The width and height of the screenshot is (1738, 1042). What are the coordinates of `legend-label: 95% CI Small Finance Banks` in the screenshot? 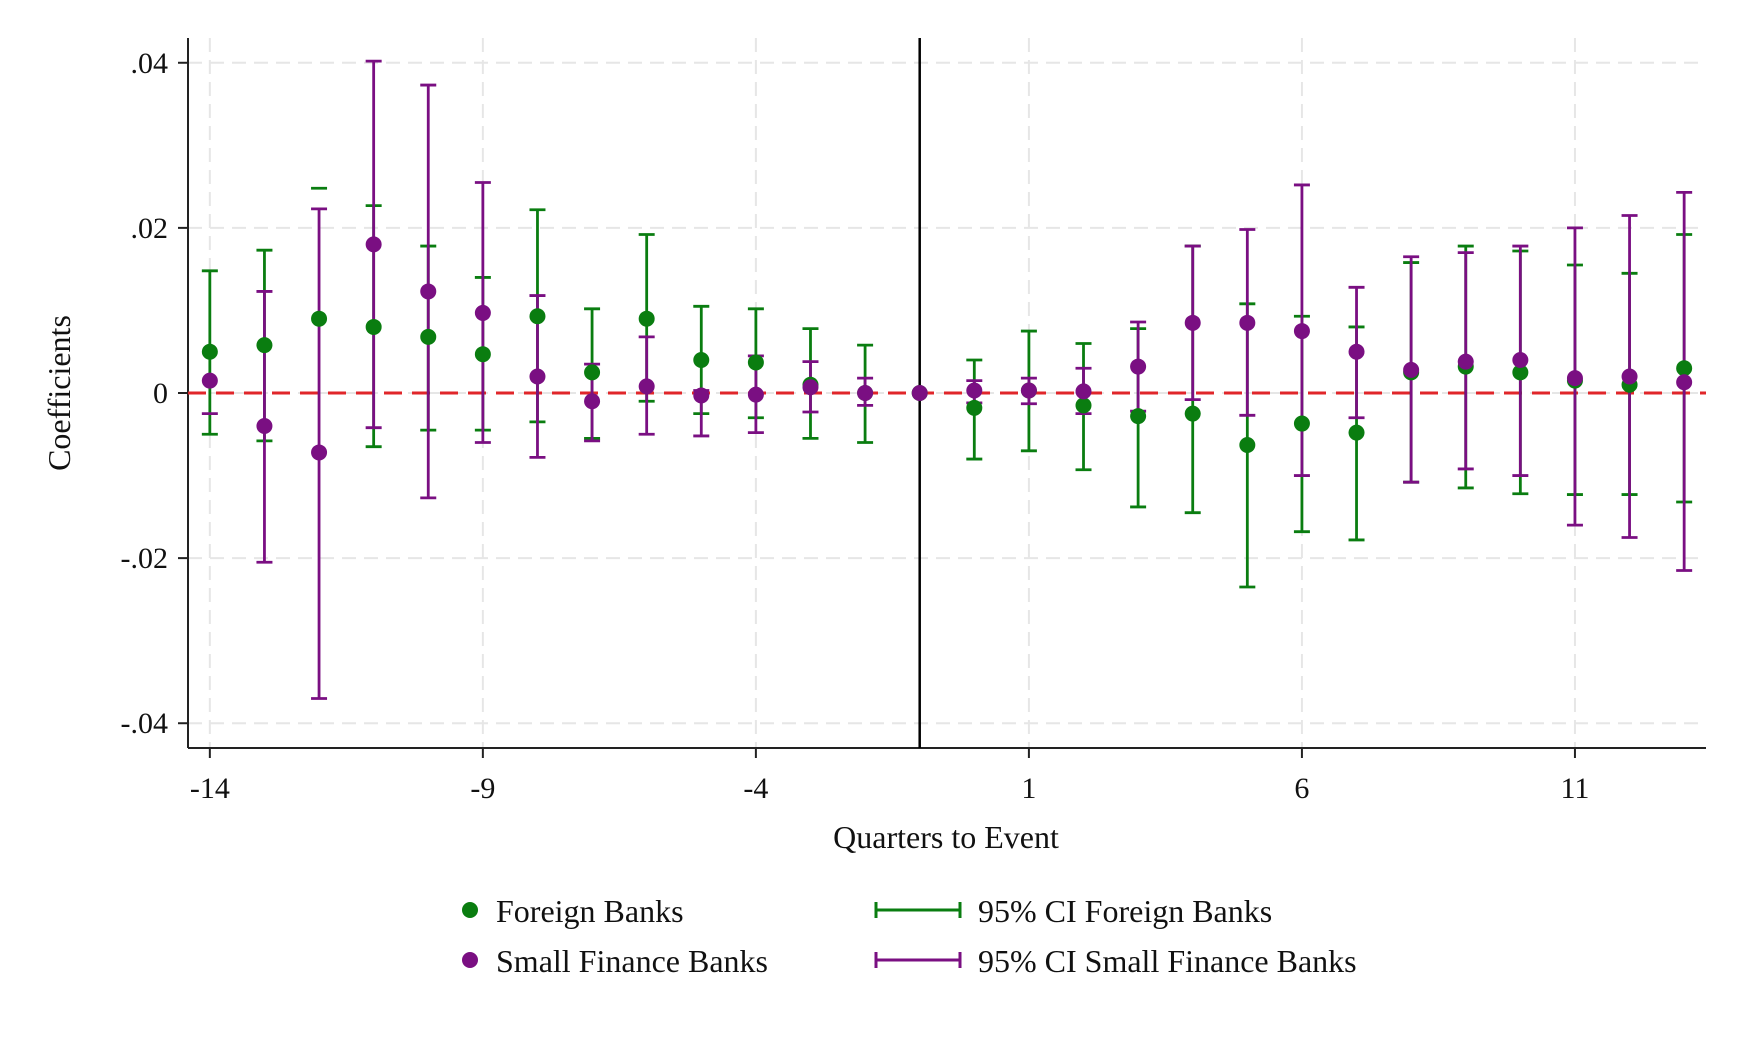 It's located at (1167, 961).